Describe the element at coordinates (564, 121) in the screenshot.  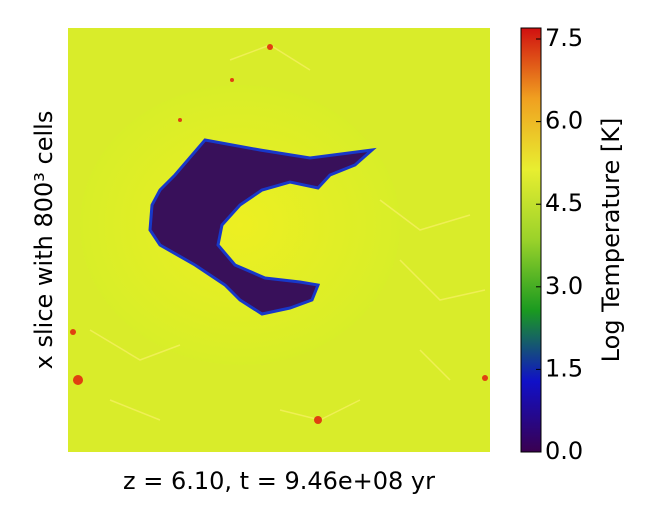
I see `colorbar-tick-label: 6.0` at that location.